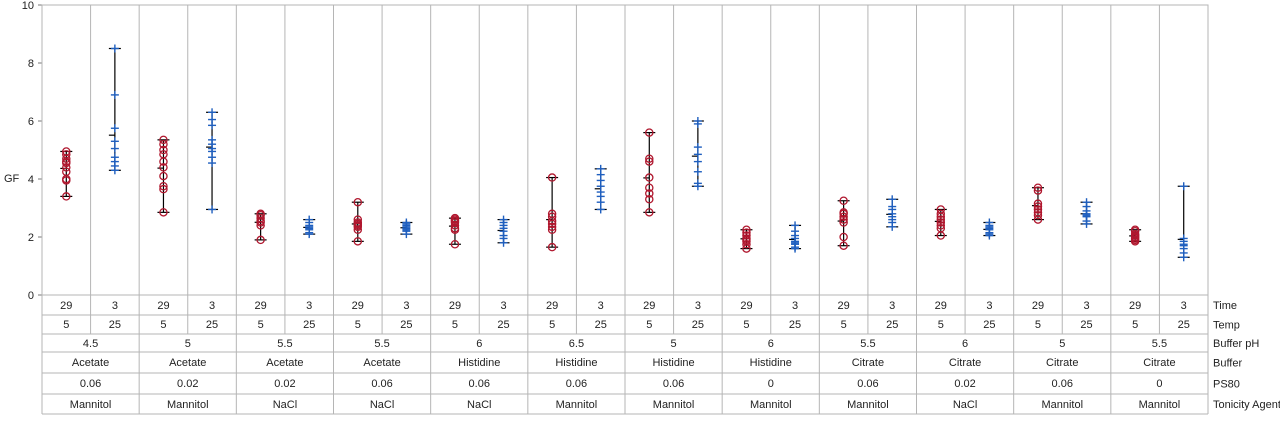  Describe the element at coordinates (31, 64) in the screenshot. I see `y-tick-label: 8` at that location.